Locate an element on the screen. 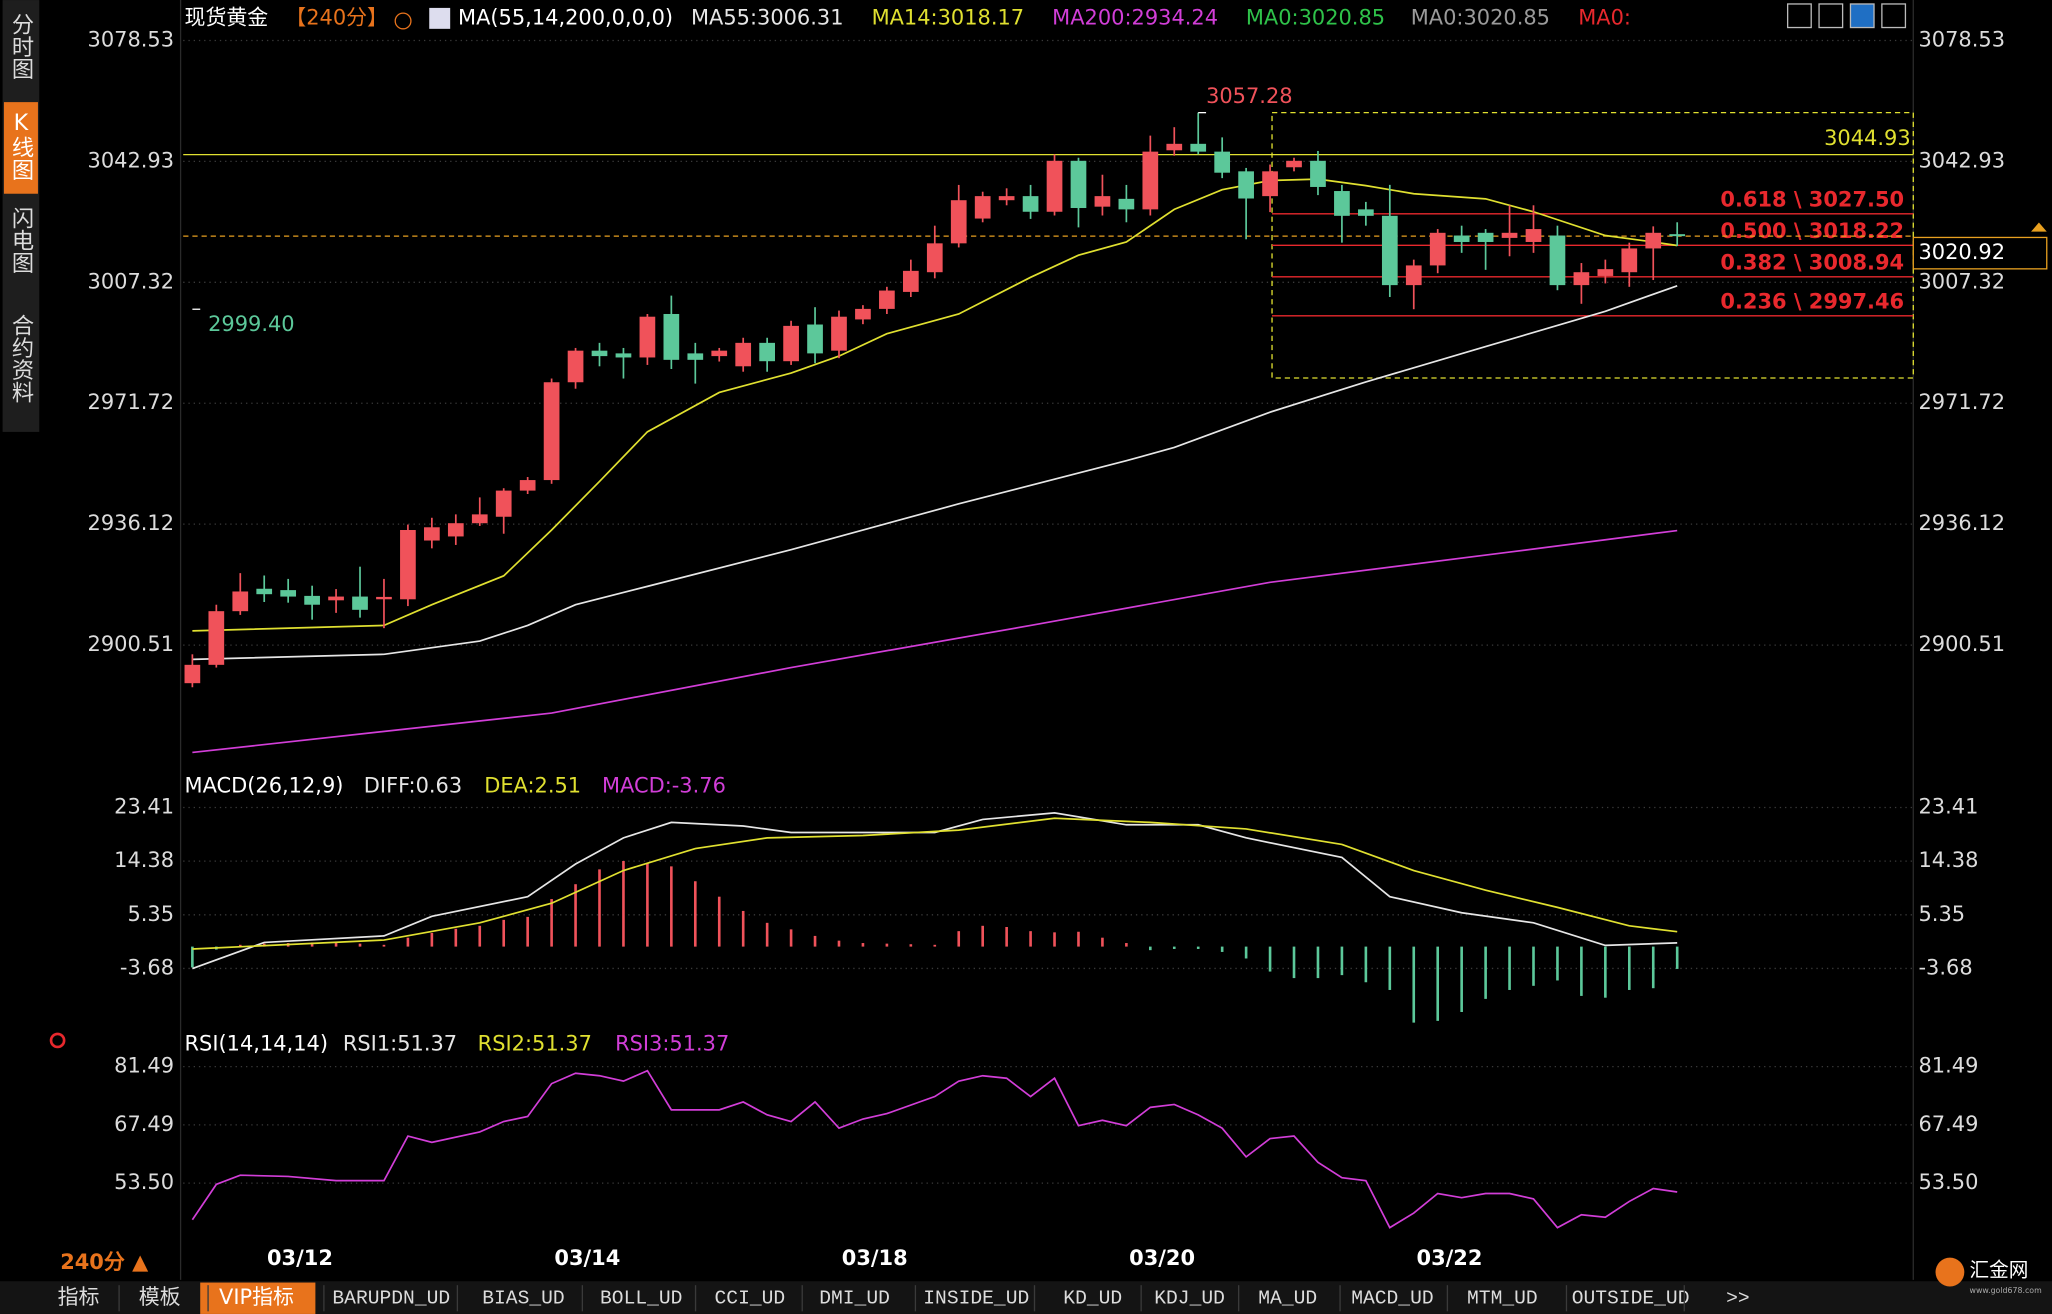 Image resolution: width=2052 pixels, height=1314 pixels. y-tick-label: 67.49 is located at coordinates (1949, 1124).